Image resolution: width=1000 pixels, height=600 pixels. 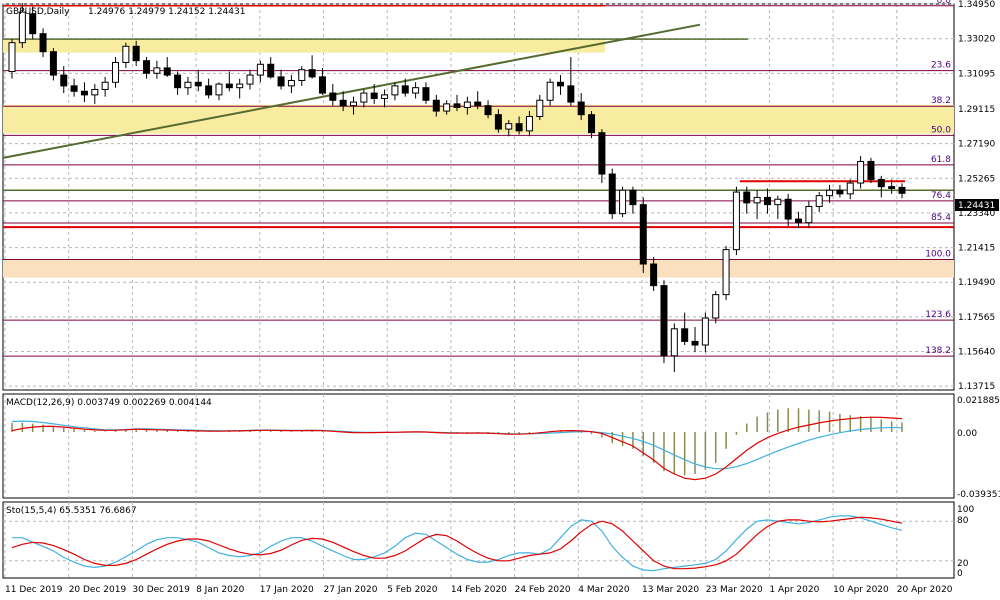 I want to click on stoch-signal-line, so click(x=457, y=543).